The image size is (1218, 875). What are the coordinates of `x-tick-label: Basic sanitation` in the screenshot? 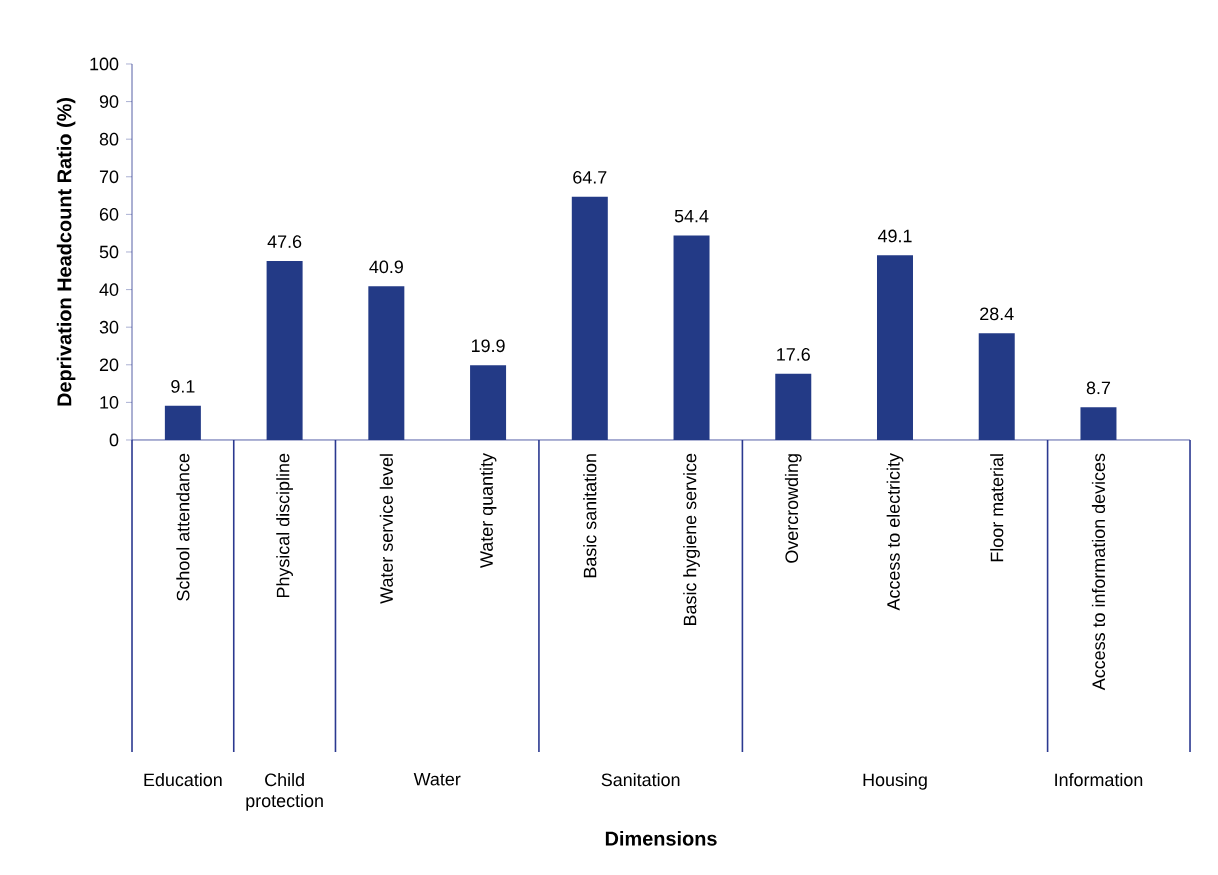 It's located at (590, 516).